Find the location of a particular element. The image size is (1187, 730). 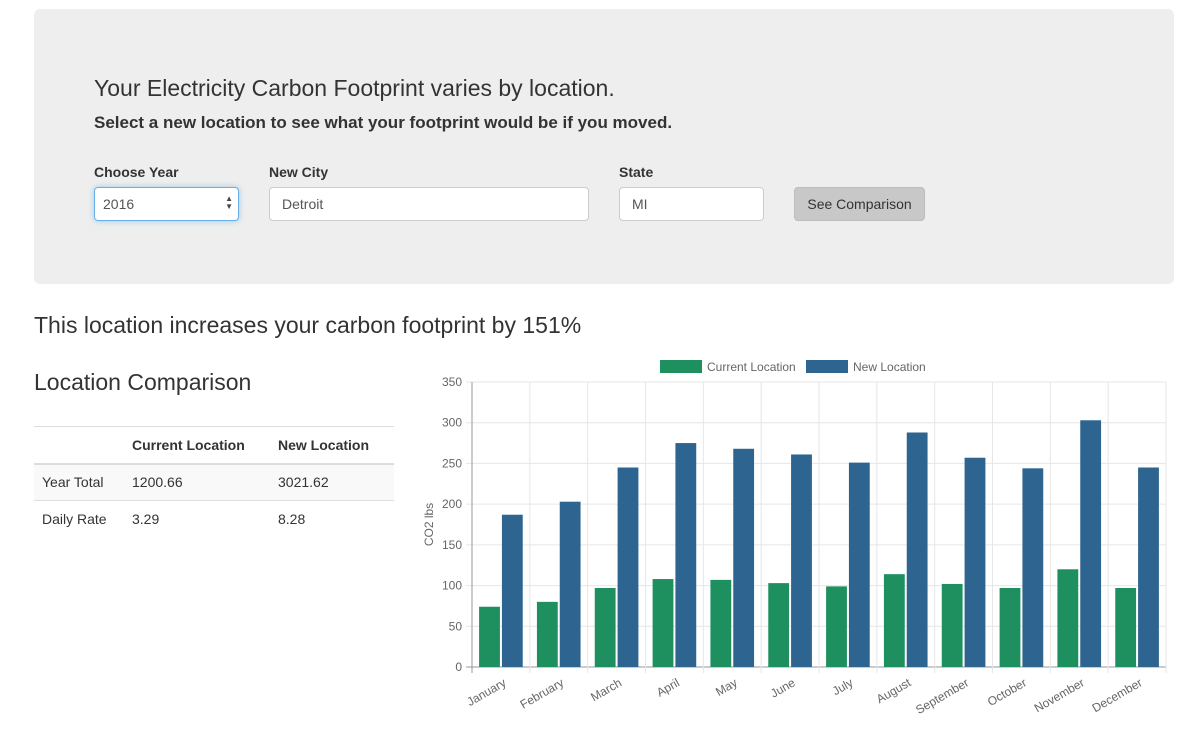

x-tick-label: May is located at coordinates (726, 686).